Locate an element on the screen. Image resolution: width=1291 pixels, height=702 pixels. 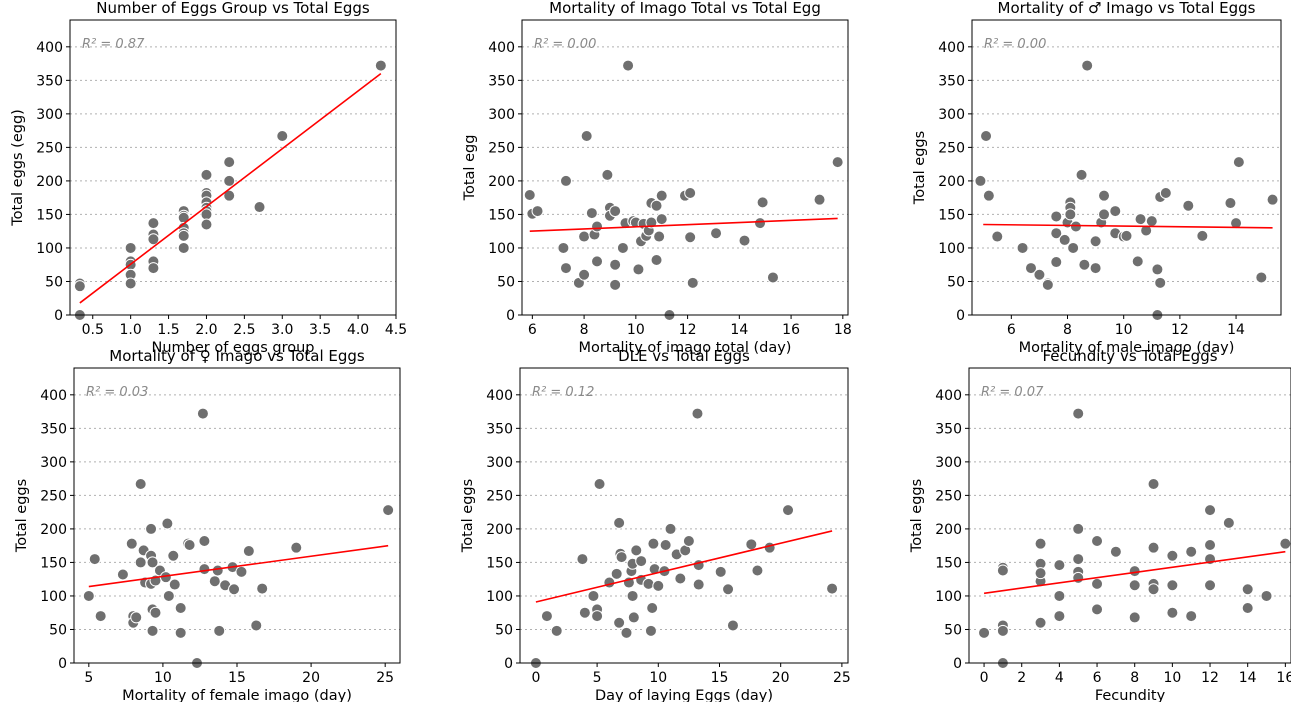
x-tick-label: 2.0 is located at coordinates (206, 330).